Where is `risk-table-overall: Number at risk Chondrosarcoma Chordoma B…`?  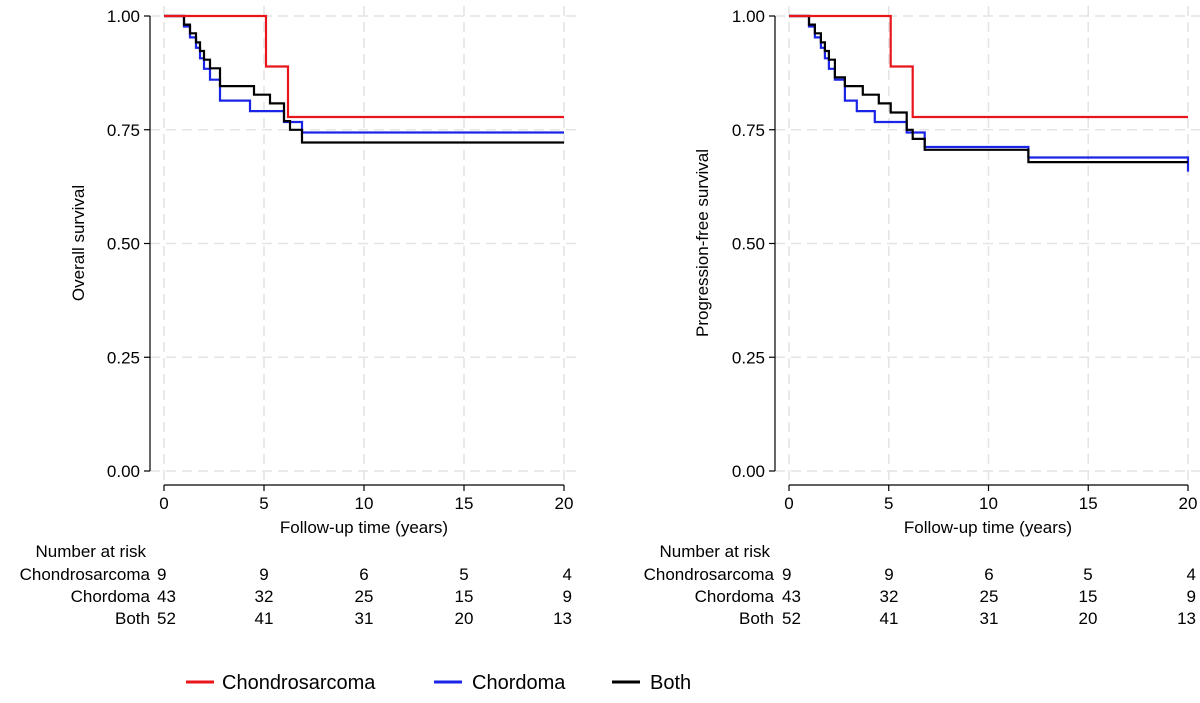
risk-table-overall: Number at risk Chondrosarcoma Chordoma B… is located at coordinates (85, 585).